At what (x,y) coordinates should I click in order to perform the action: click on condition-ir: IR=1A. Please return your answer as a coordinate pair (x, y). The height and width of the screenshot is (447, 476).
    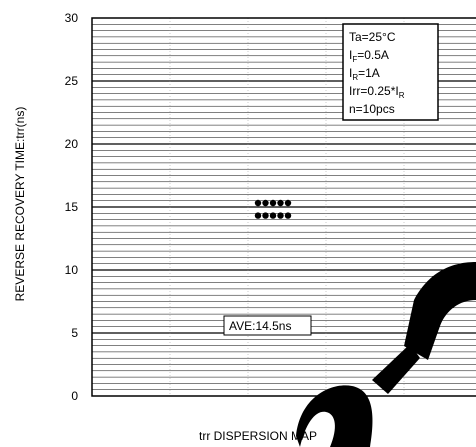
    Looking at the image, I should click on (364, 74).